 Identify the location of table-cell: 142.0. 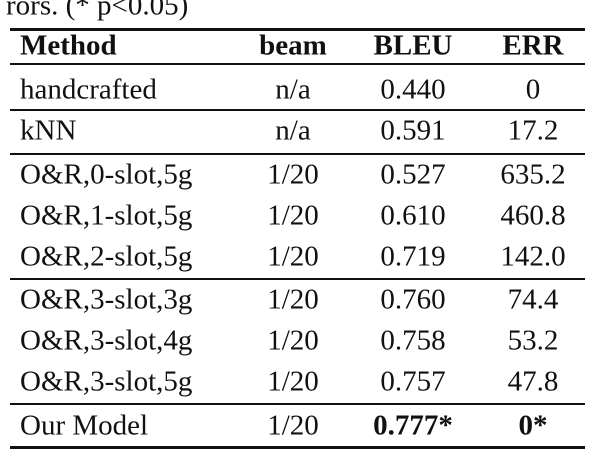
(533, 256).